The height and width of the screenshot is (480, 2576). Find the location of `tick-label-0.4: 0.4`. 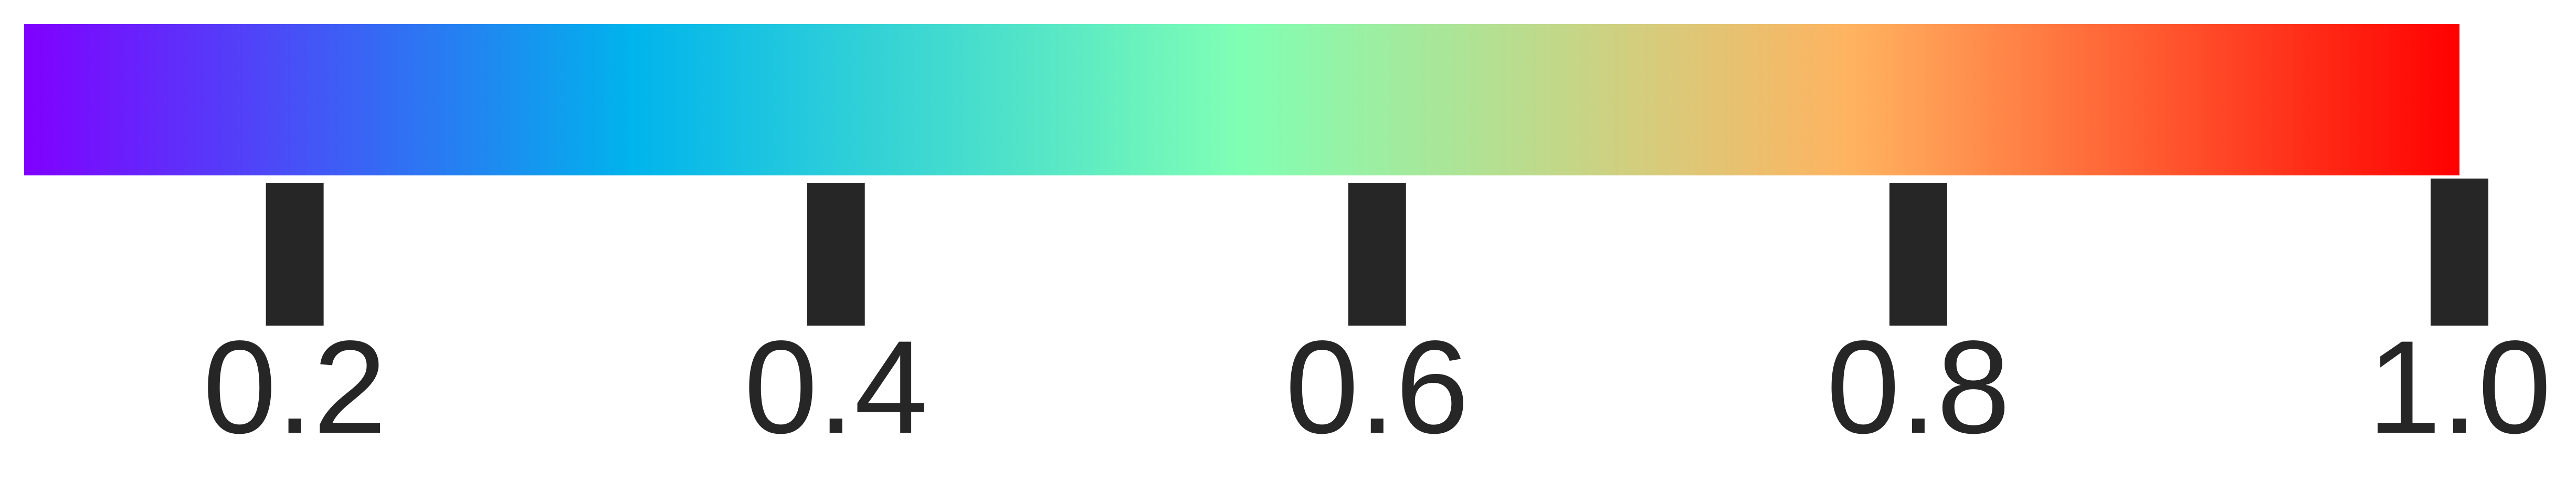

tick-label-0.4: 0.4 is located at coordinates (836, 387).